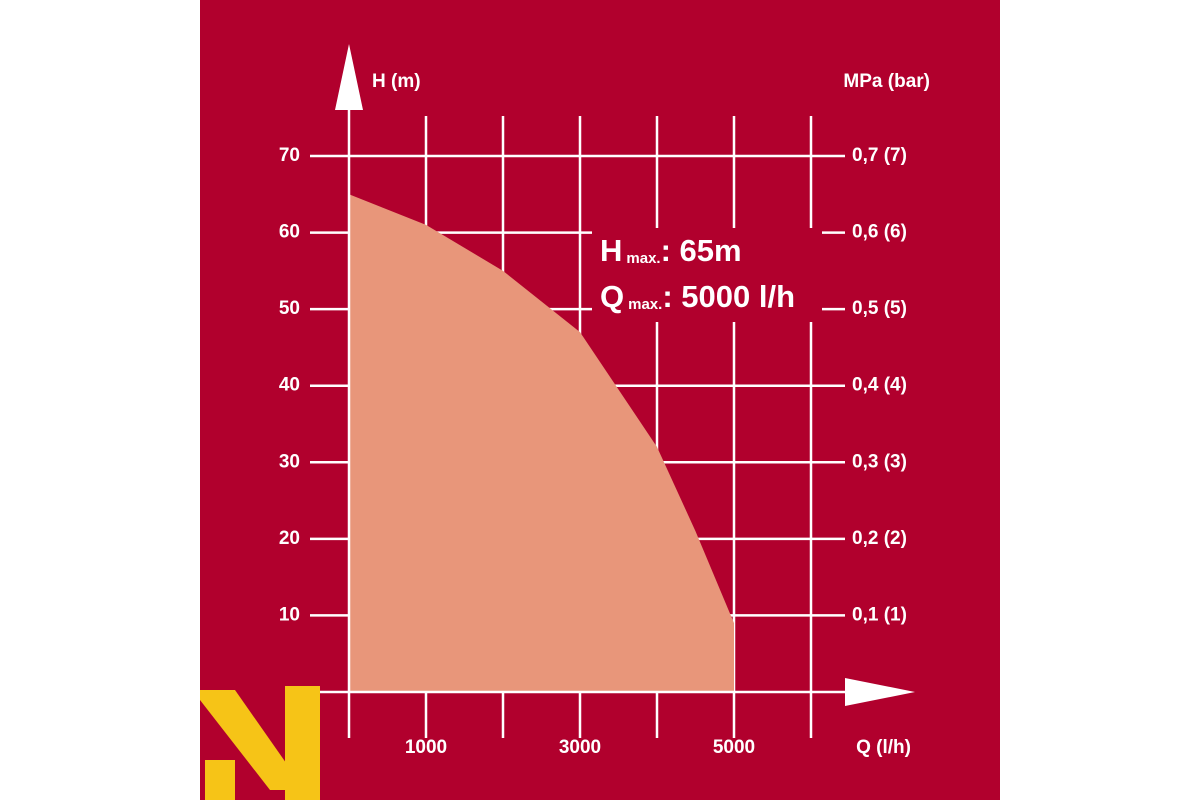 Image resolution: width=1200 pixels, height=800 pixels. What do you see at coordinates (879, 614) in the screenshot?
I see `y2-tick-label: 0,1 (1)` at bounding box center [879, 614].